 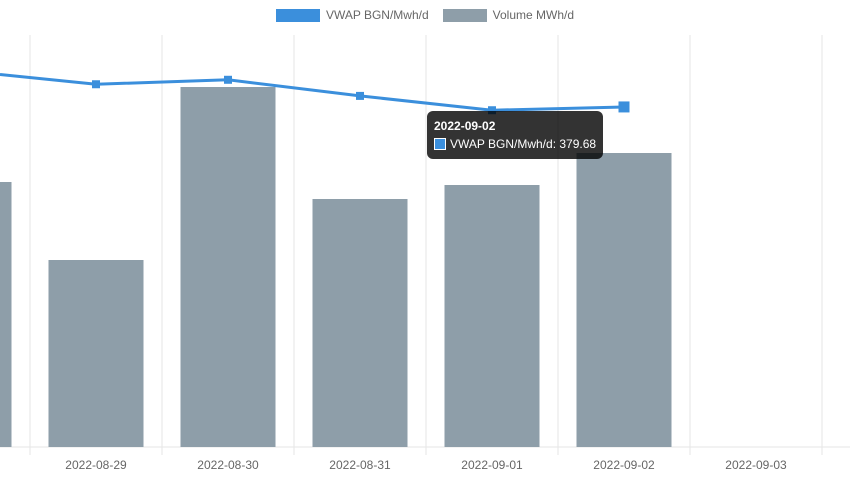 I want to click on legend-label-volume: Volume MWh/d, so click(x=533, y=15).